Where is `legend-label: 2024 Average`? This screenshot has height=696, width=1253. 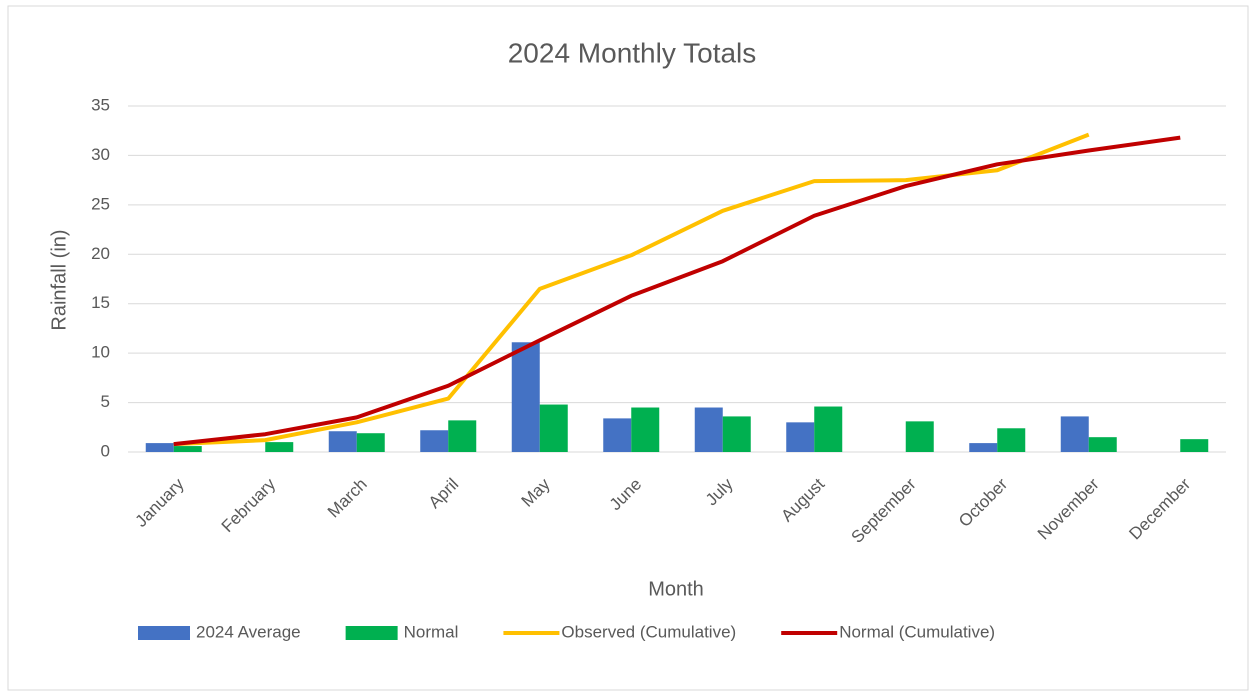
legend-label: 2024 Average is located at coordinates (248, 631).